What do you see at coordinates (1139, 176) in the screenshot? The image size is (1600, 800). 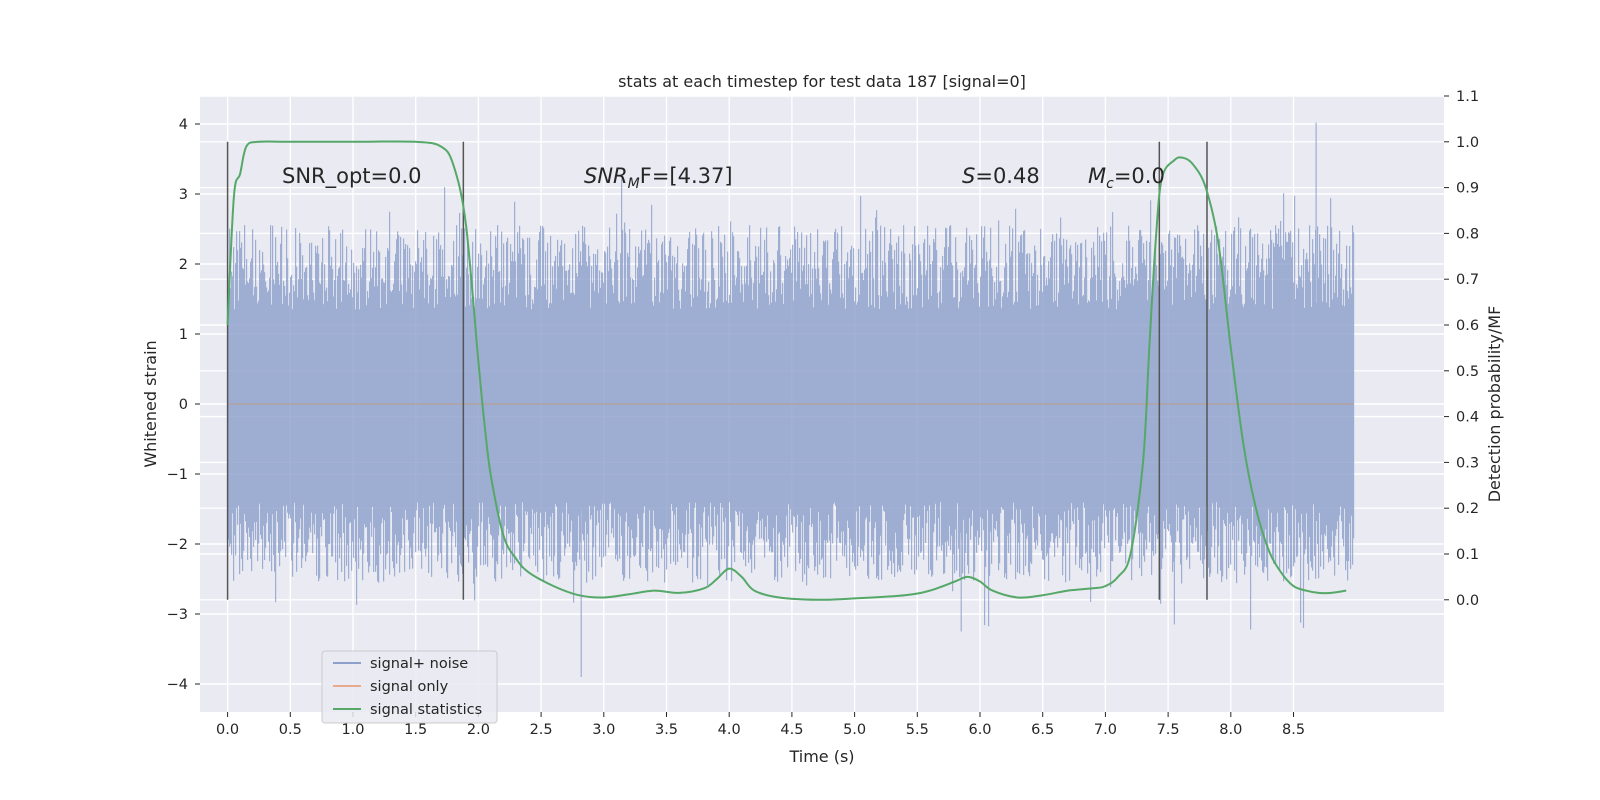 I see `mc-value: =0.0` at bounding box center [1139, 176].